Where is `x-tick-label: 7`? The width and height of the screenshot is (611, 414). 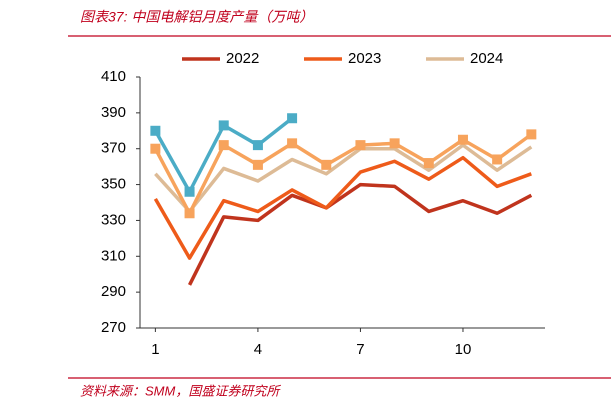 x-tick-label: 7 is located at coordinates (360, 349).